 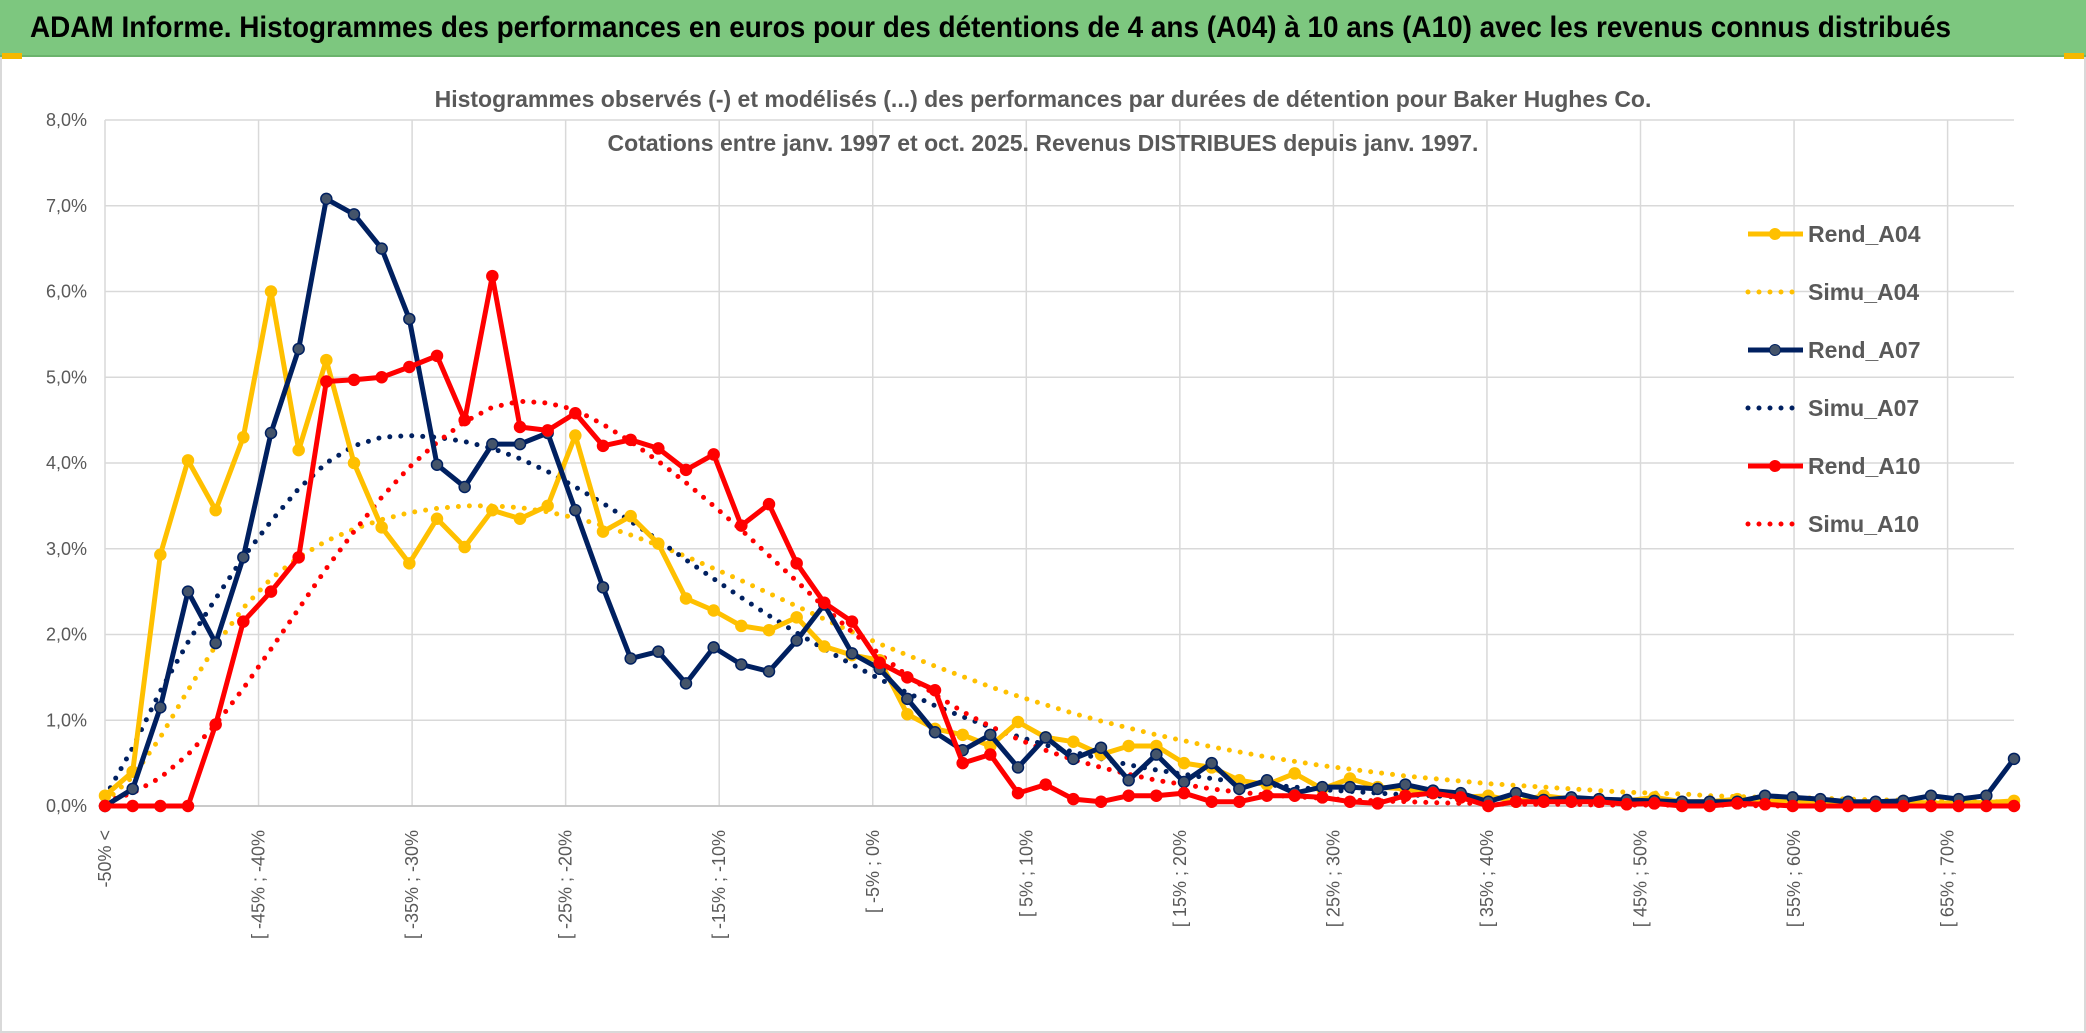 What do you see at coordinates (1794, 878) in the screenshot?
I see `x-tick-label: [ 55% ; 60%` at bounding box center [1794, 878].